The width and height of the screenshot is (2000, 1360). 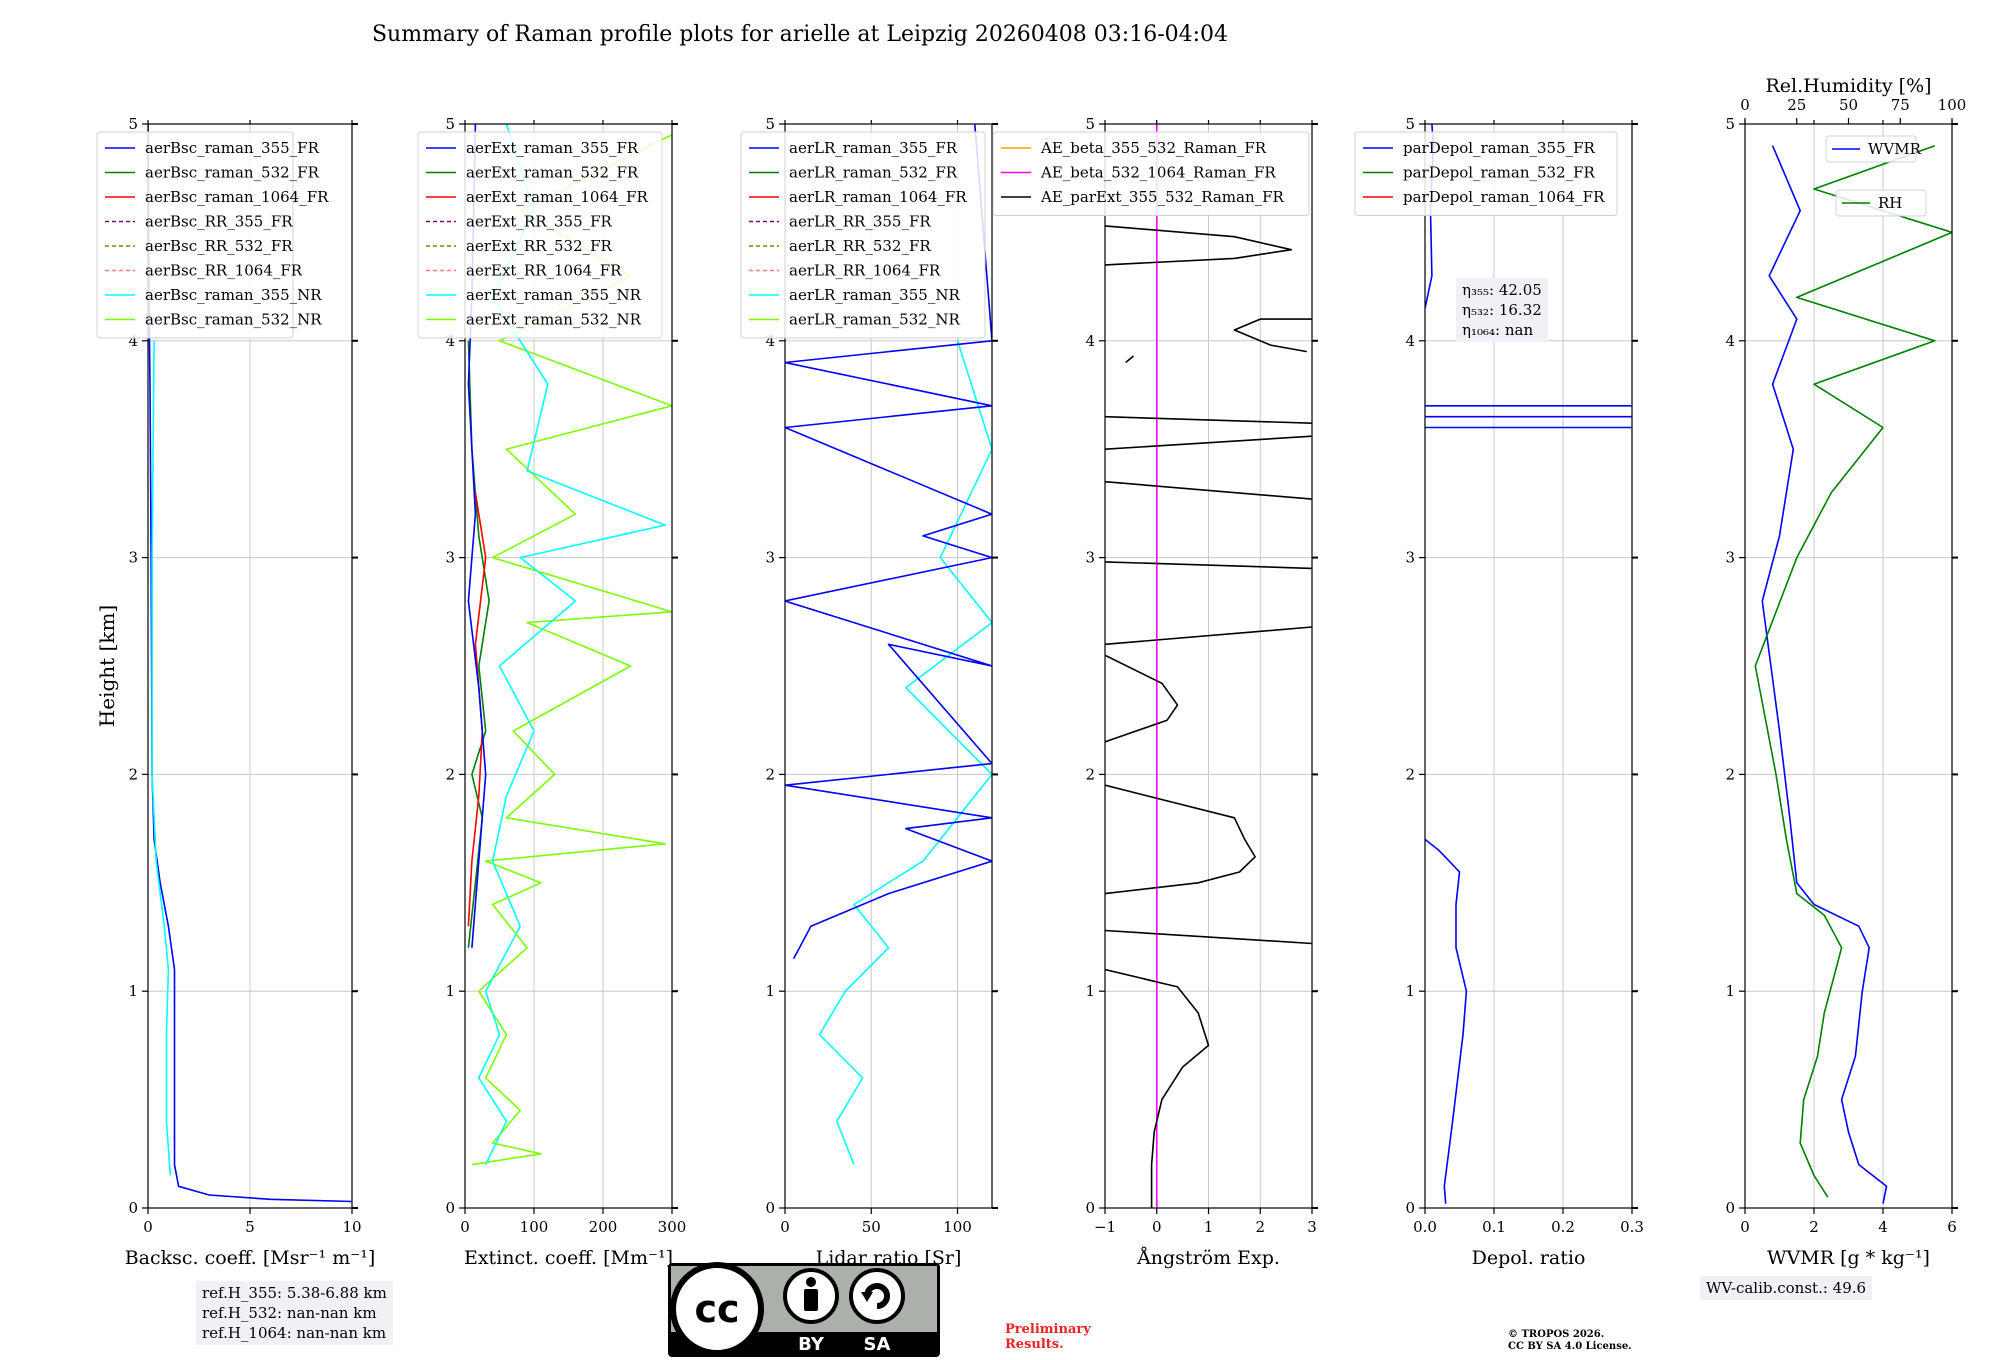 What do you see at coordinates (770, 341) in the screenshot?
I see `lr-ytick-label-4: 4` at bounding box center [770, 341].